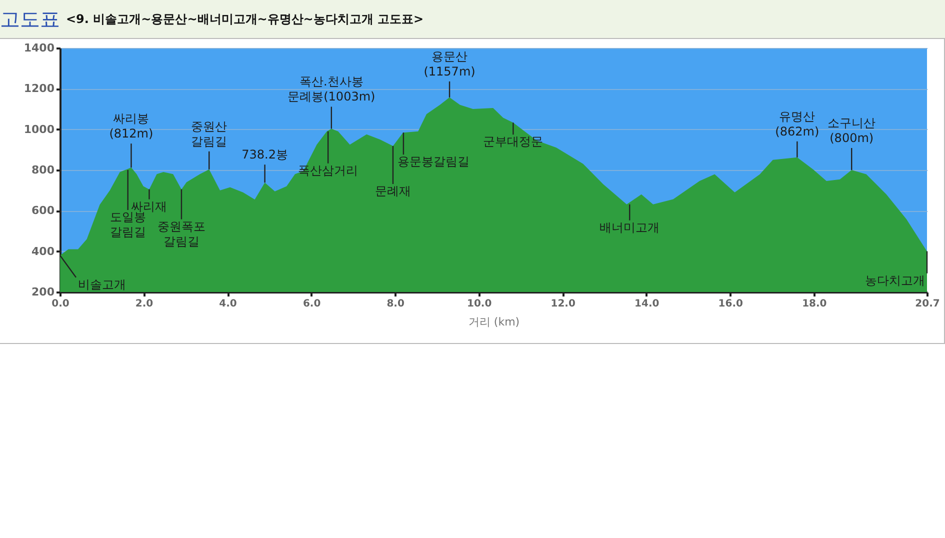  Describe the element at coordinates (245, 19) in the screenshot. I see `chart-subtitle: <9. 비솔고개~용문산~배너미고개~유명산~농다치고개 고도표>` at that location.